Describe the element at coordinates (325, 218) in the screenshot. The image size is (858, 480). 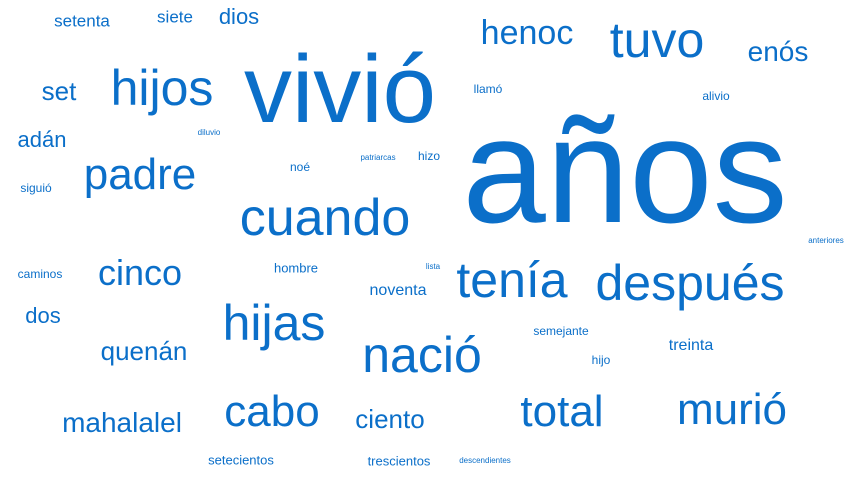
I see `word-cuando: cuando` at that location.